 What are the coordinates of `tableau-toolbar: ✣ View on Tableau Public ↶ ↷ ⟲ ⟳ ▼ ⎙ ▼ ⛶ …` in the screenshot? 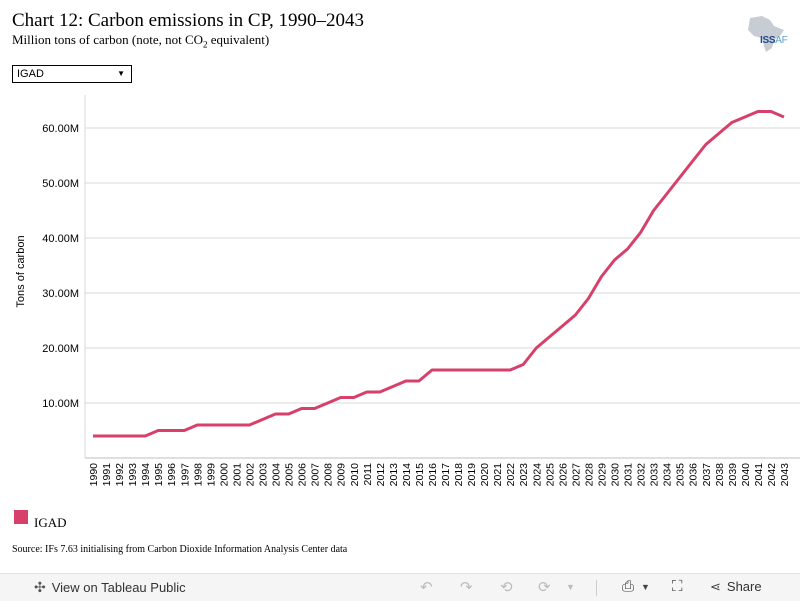 It's located at (400, 587).